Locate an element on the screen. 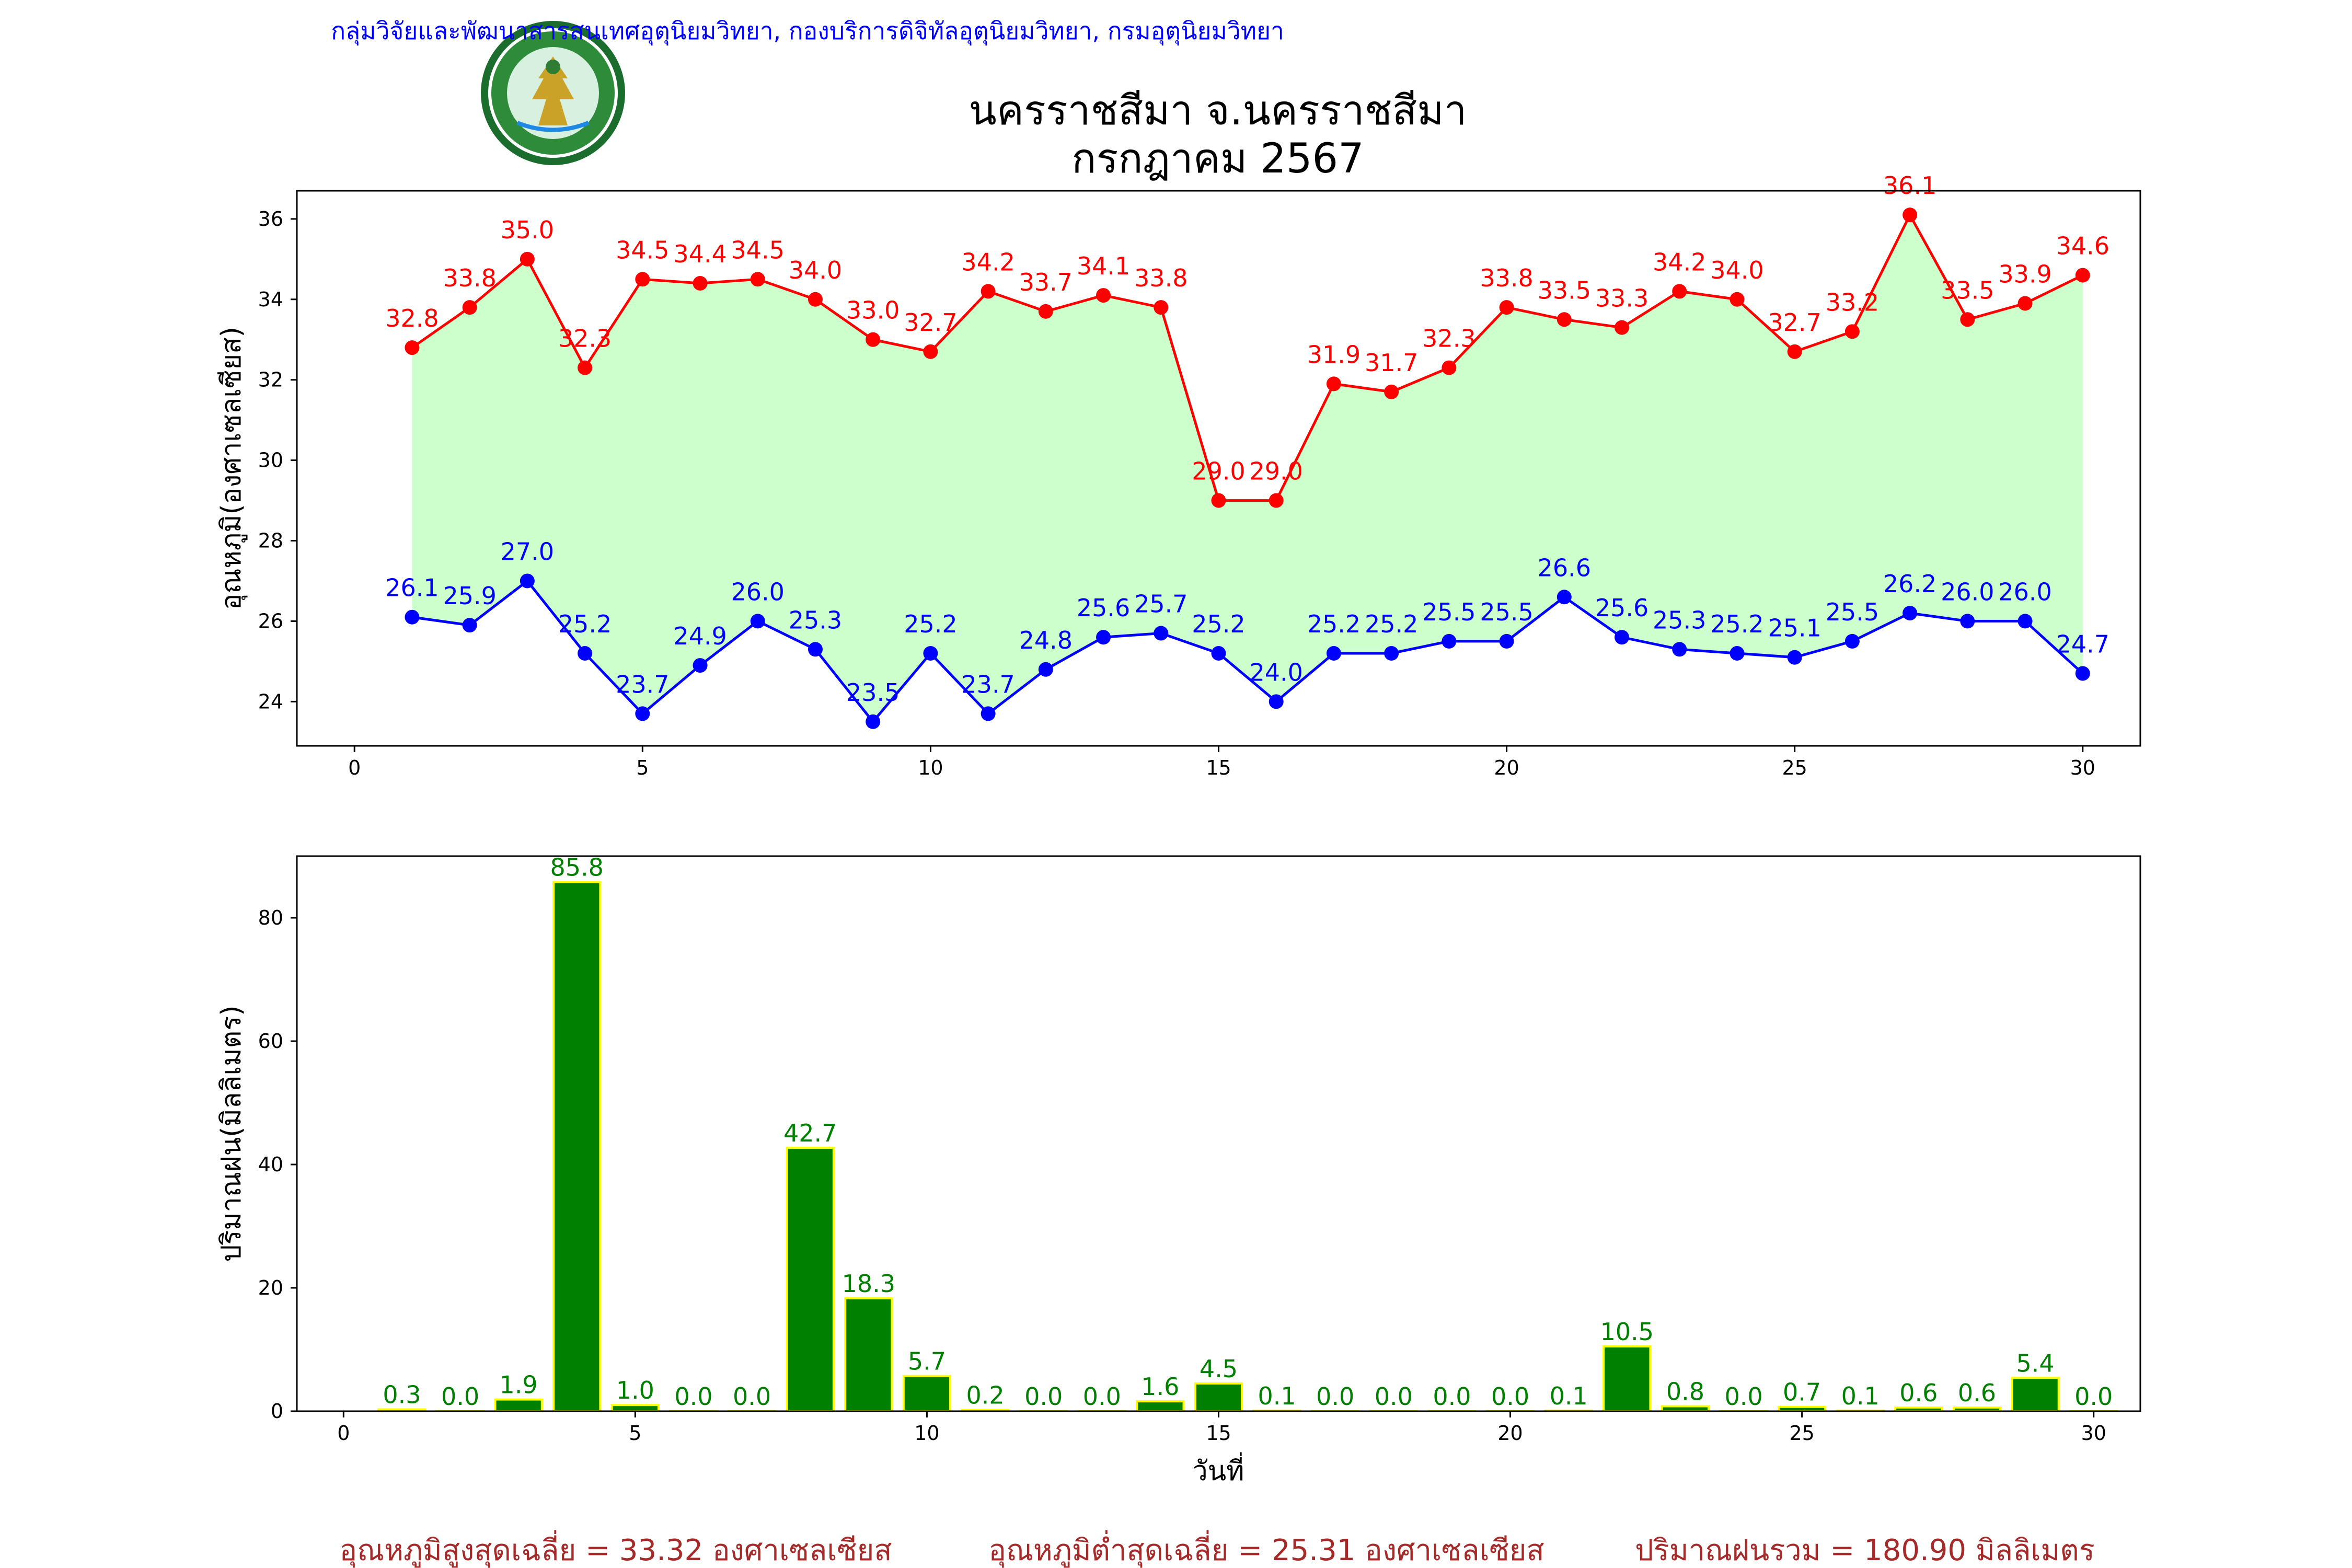 This screenshot has height=1568, width=2352. rainfall-y-tick-label: 80 is located at coordinates (270, 917).